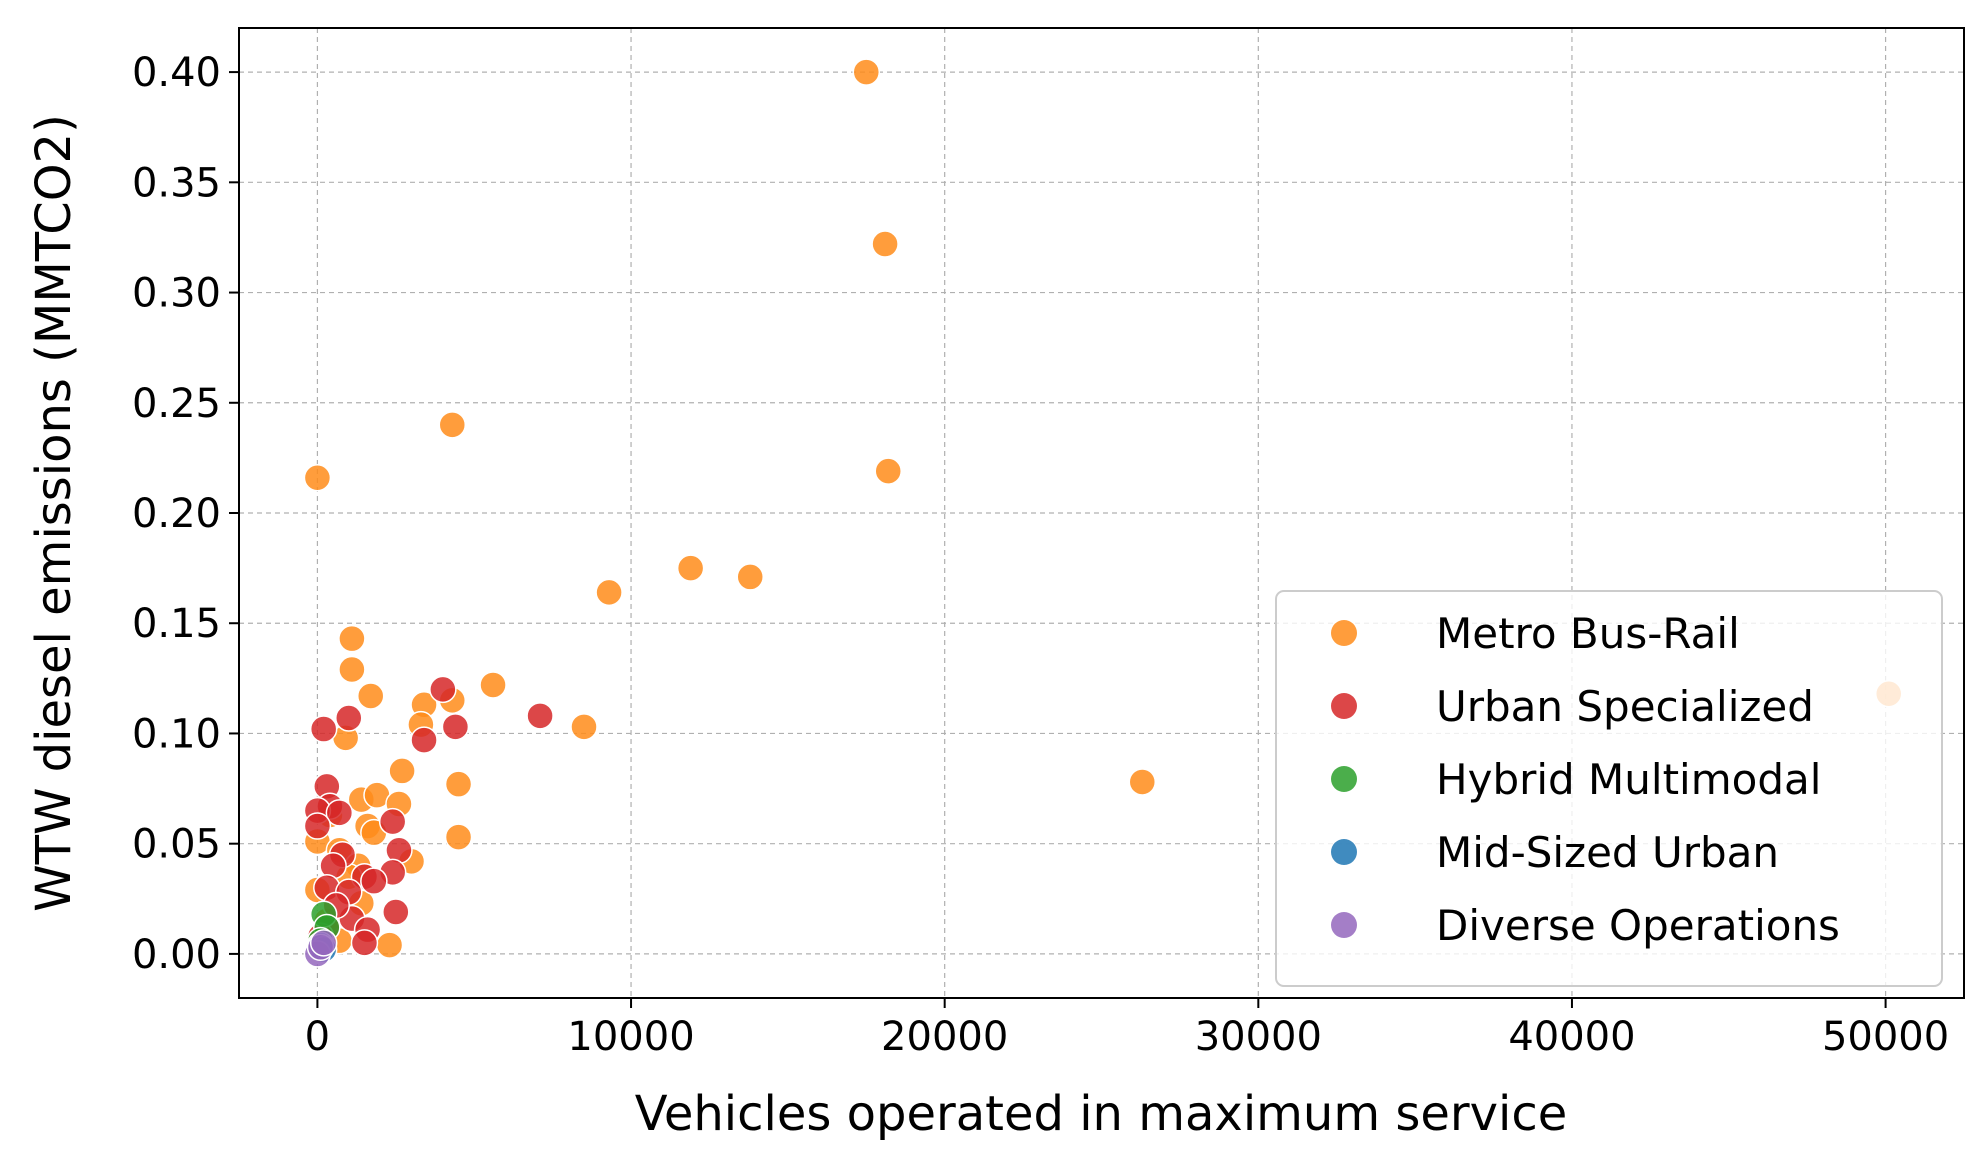 The width and height of the screenshot is (1988, 1170). What do you see at coordinates (1628, 779) in the screenshot?
I see `legend-label: Hybrid Multimodal` at bounding box center [1628, 779].